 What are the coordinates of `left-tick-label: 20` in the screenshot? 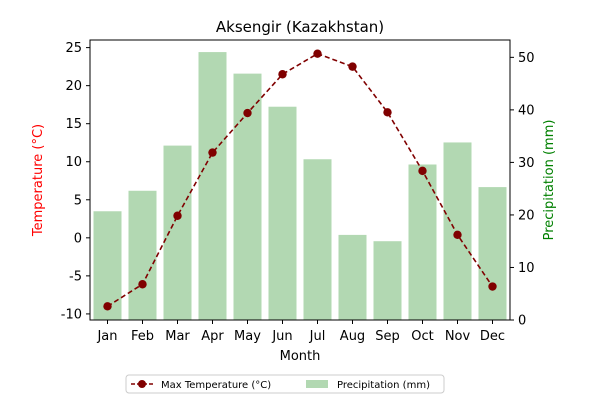 It's located at (73, 86).